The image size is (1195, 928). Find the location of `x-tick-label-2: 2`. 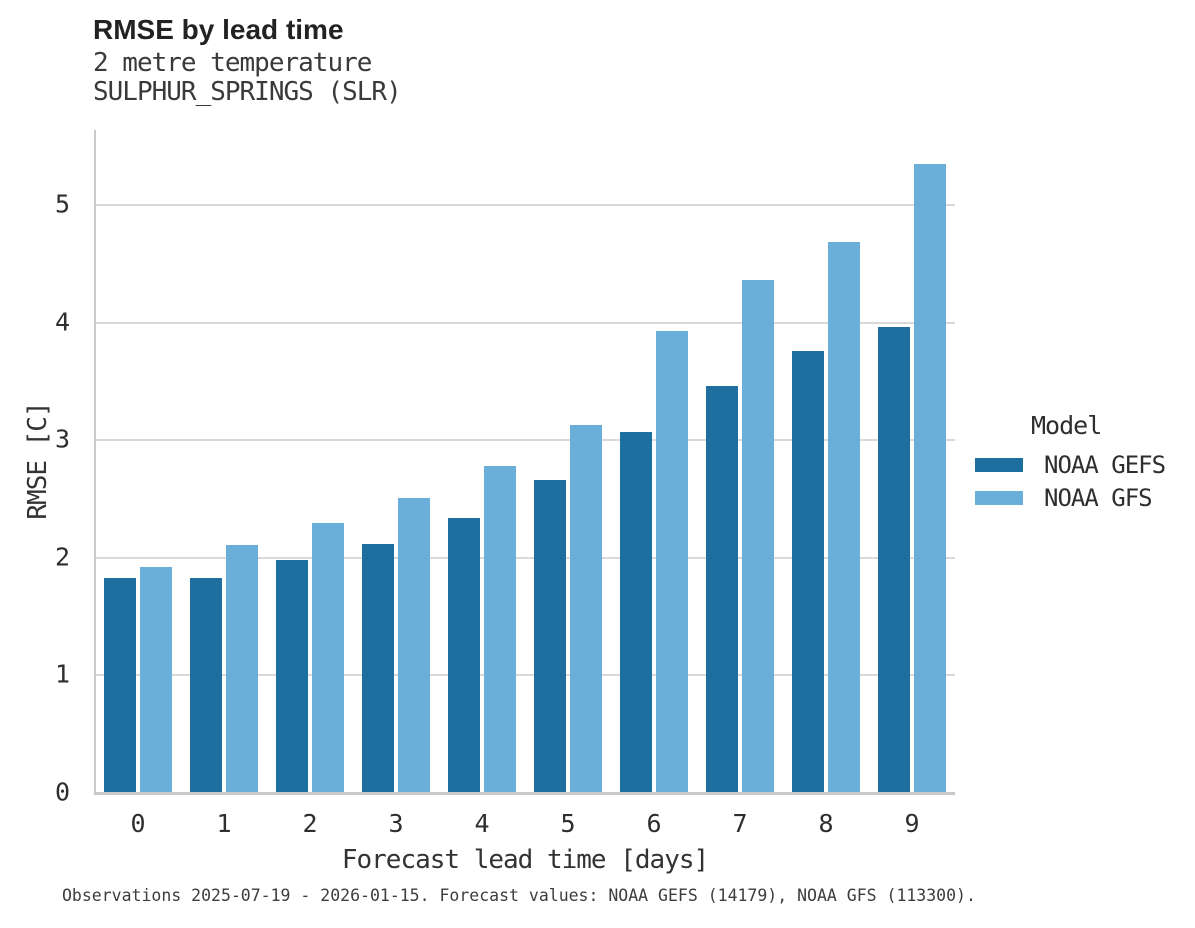

x-tick-label-2: 2 is located at coordinates (310, 823).